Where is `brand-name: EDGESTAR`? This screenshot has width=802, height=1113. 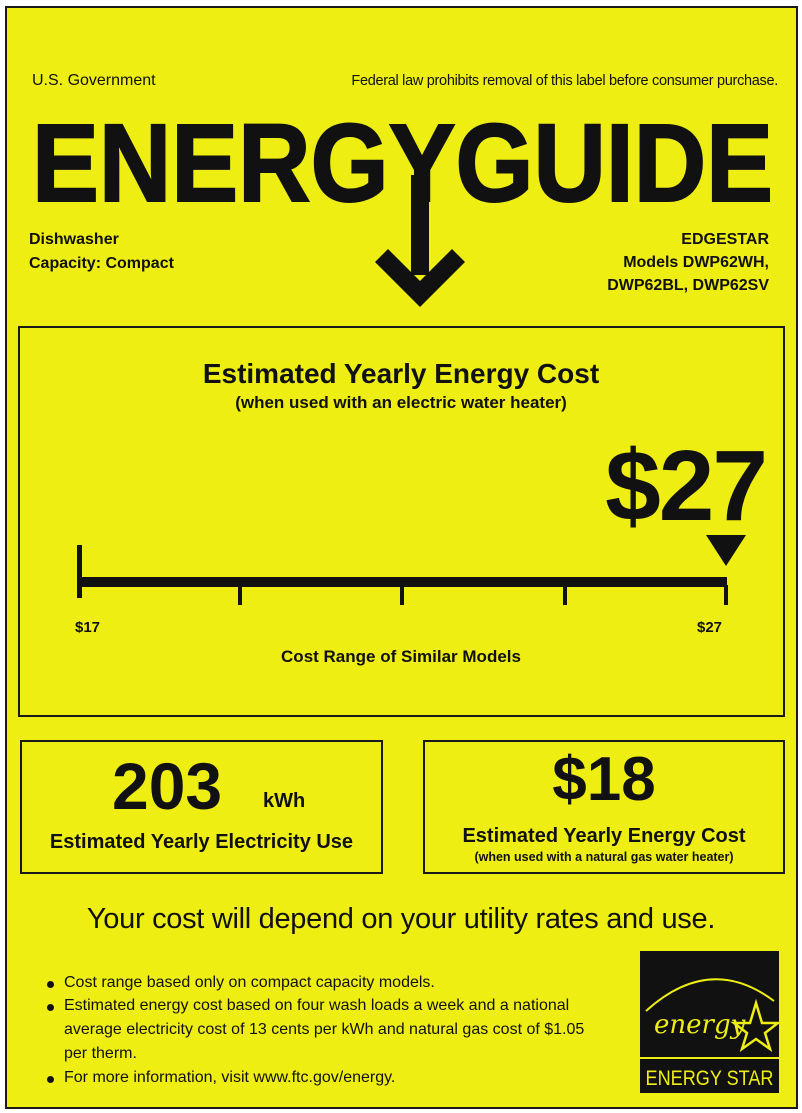
brand-name: EDGESTAR is located at coordinates (725, 239).